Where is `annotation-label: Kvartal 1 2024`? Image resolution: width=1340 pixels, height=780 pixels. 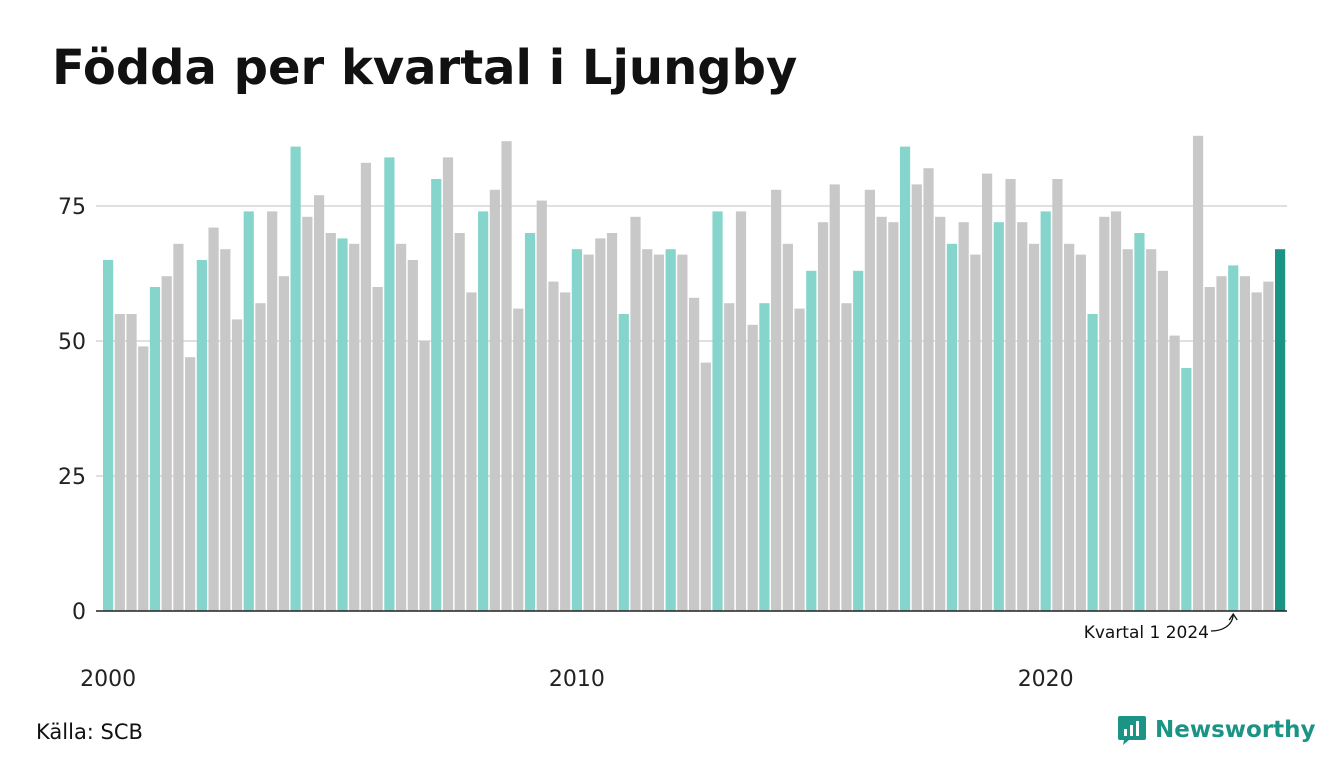 annotation-label: Kvartal 1 2024 is located at coordinates (1146, 633).